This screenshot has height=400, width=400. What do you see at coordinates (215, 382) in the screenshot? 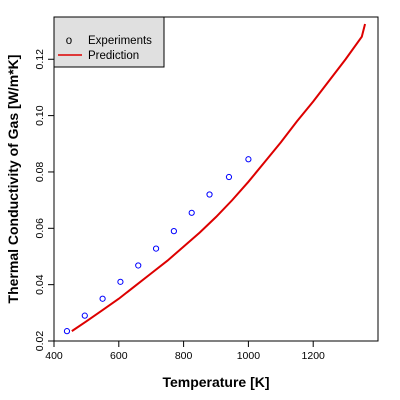
I see `x-axis-title: Temperature [K]` at bounding box center [215, 382].